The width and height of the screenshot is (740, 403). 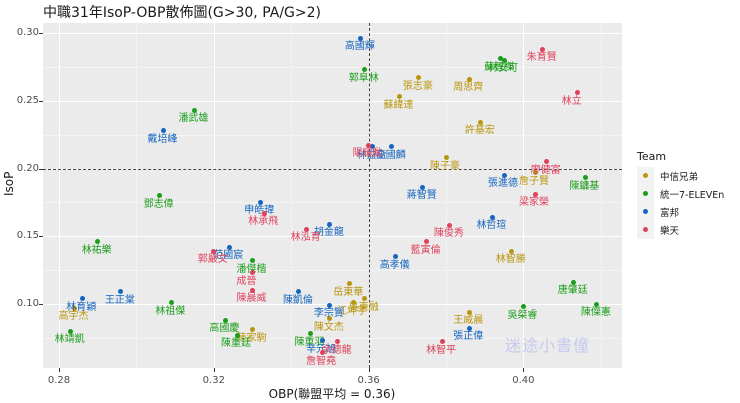 What do you see at coordinates (545, 170) in the screenshot?
I see `point-label: 廖健富` at bounding box center [545, 170].